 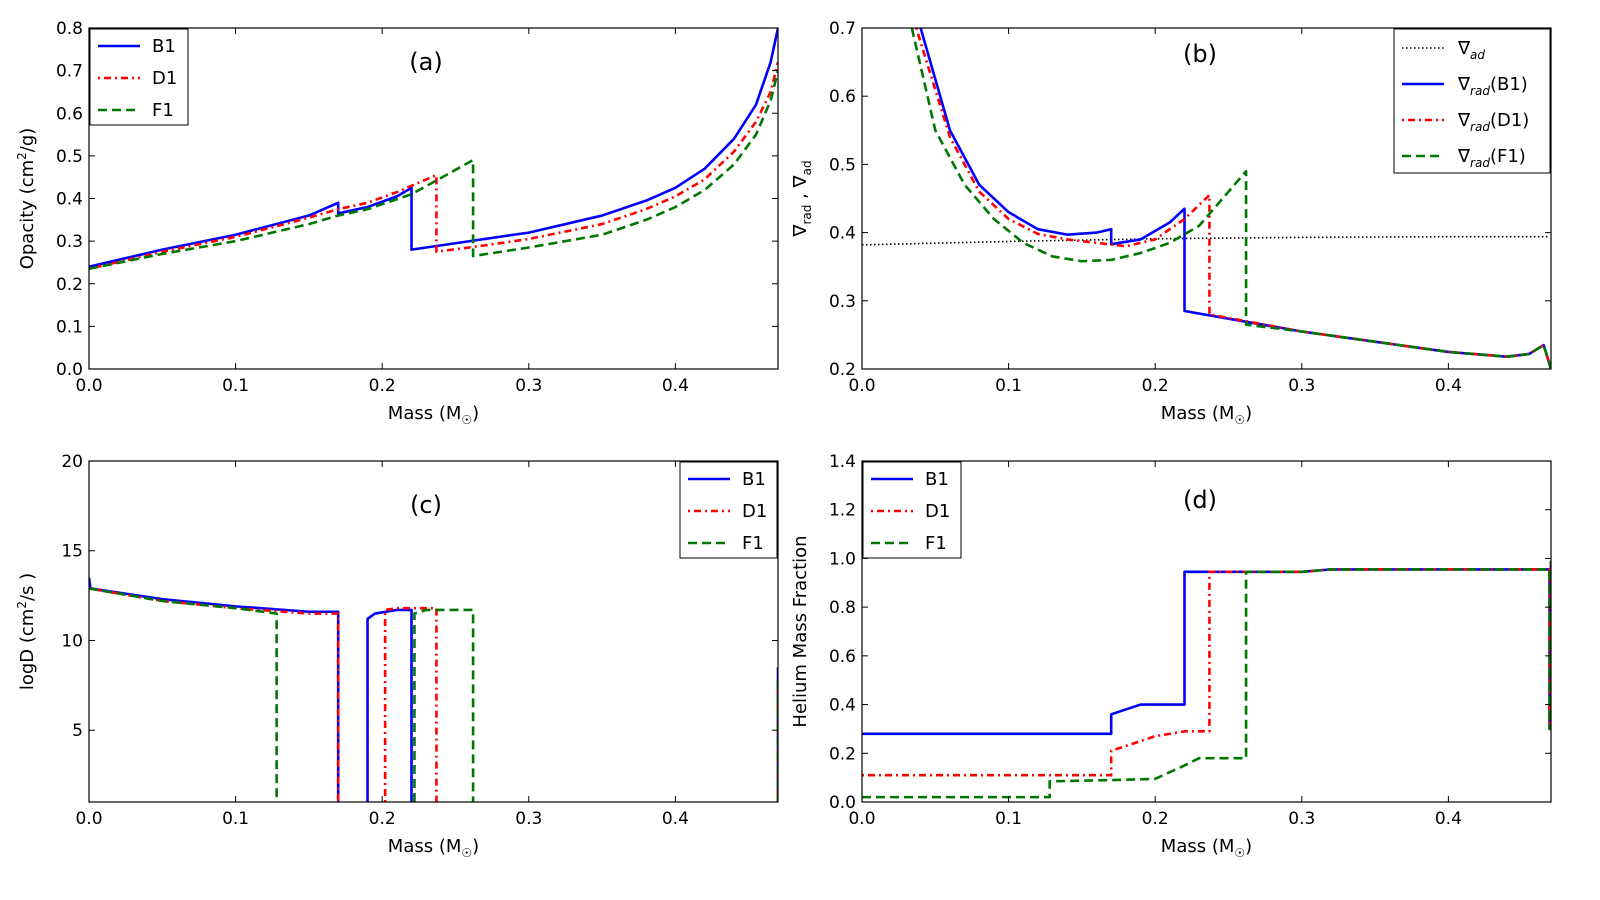 I want to click on series-line-ad, so click(x=1206, y=240).